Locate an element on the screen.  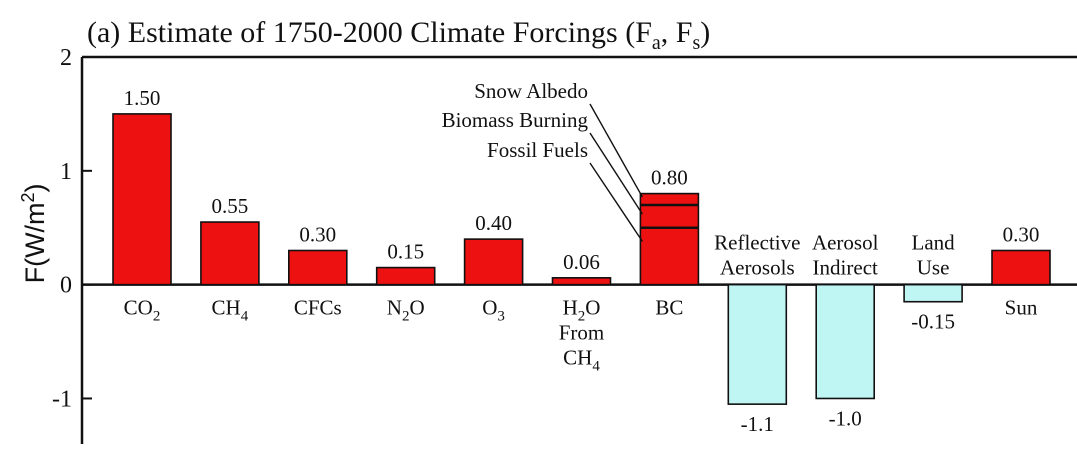
data-label: -1.0 is located at coordinates (845, 418).